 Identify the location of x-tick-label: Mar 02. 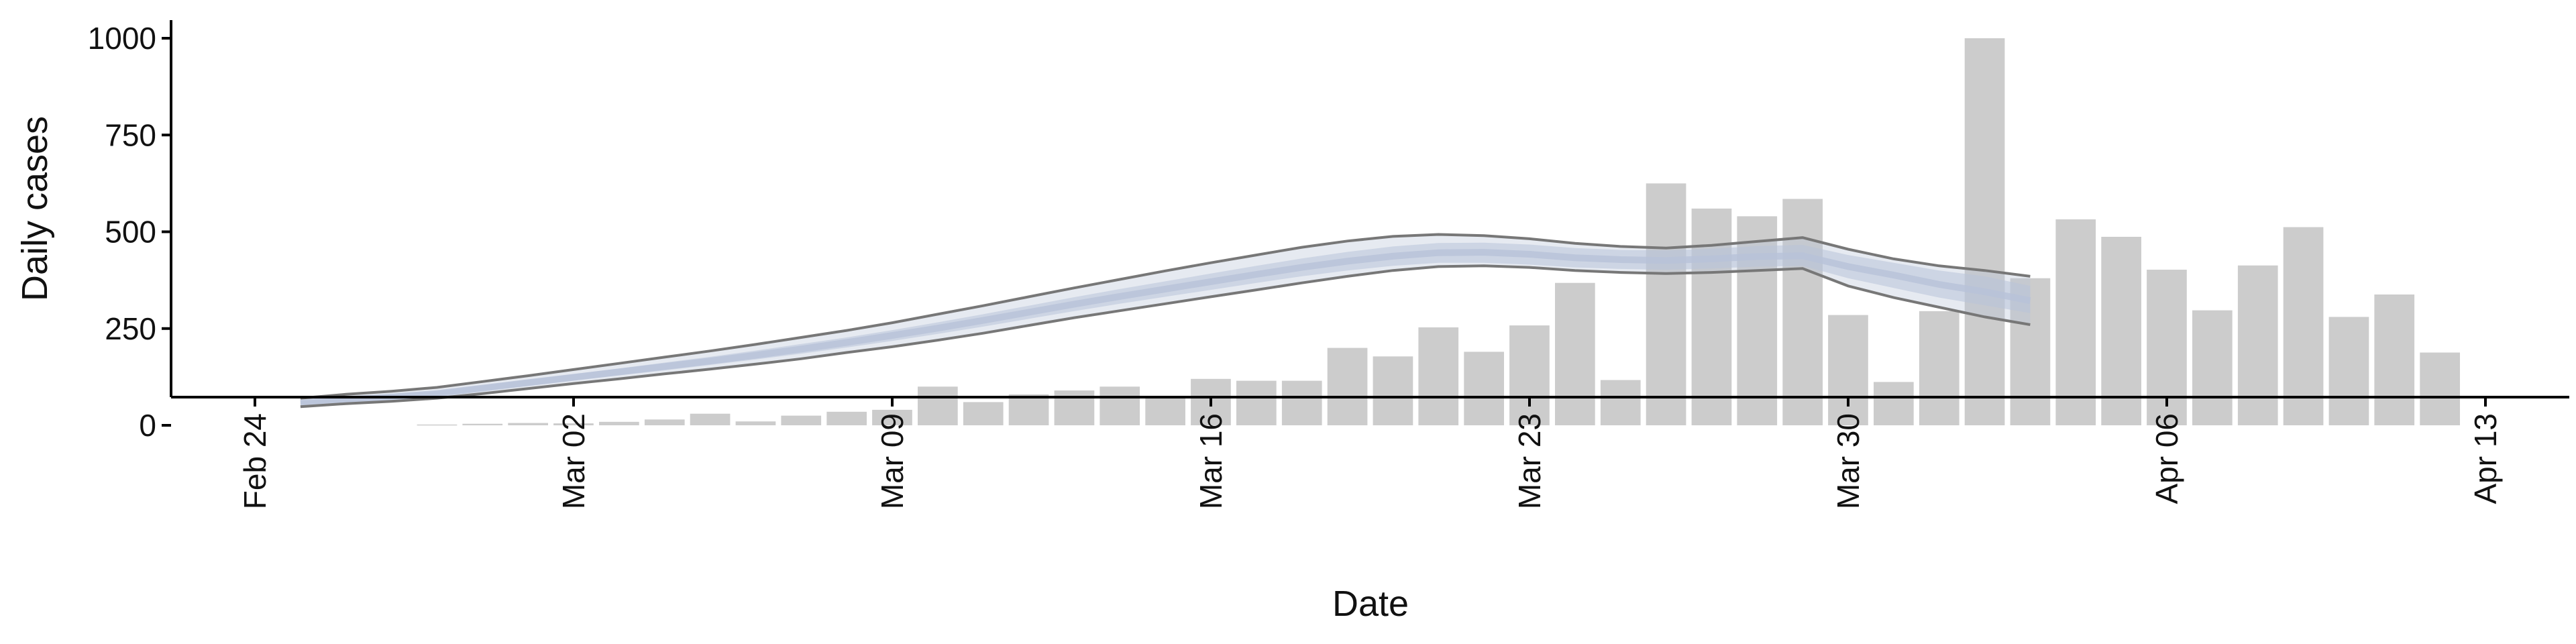
(573, 461).